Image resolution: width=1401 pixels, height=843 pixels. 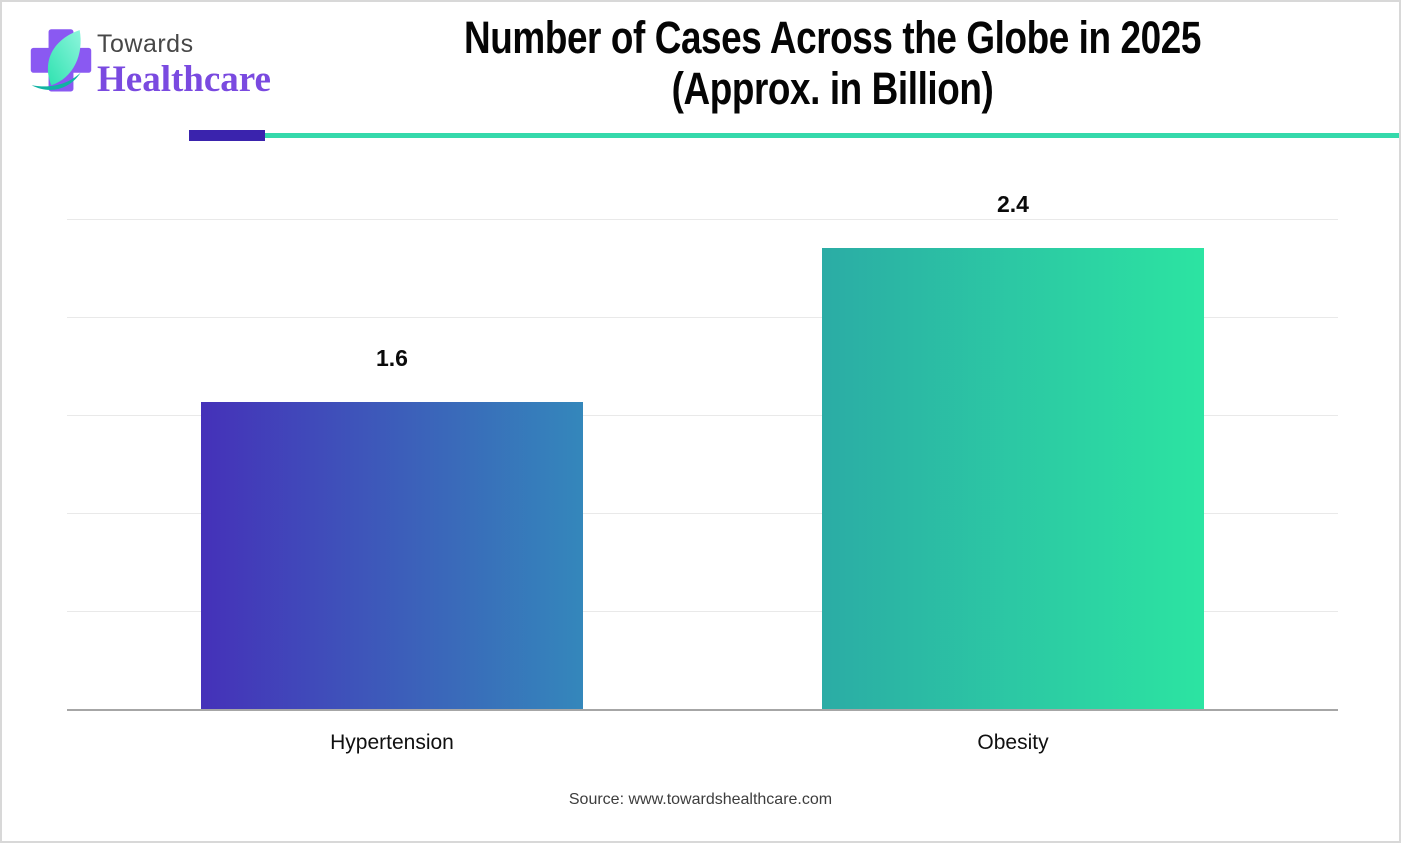 I want to click on chart-title-line2: (Approx. in Billion), so click(x=832, y=88).